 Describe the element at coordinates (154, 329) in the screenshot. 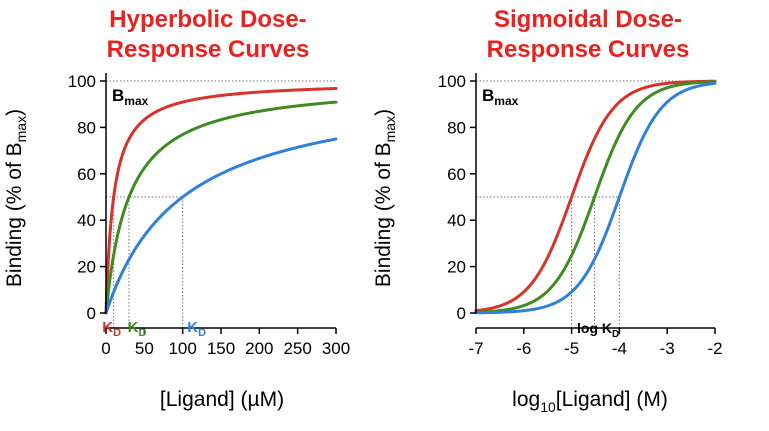

I see `left-kd-labels: KD KD KD` at that location.